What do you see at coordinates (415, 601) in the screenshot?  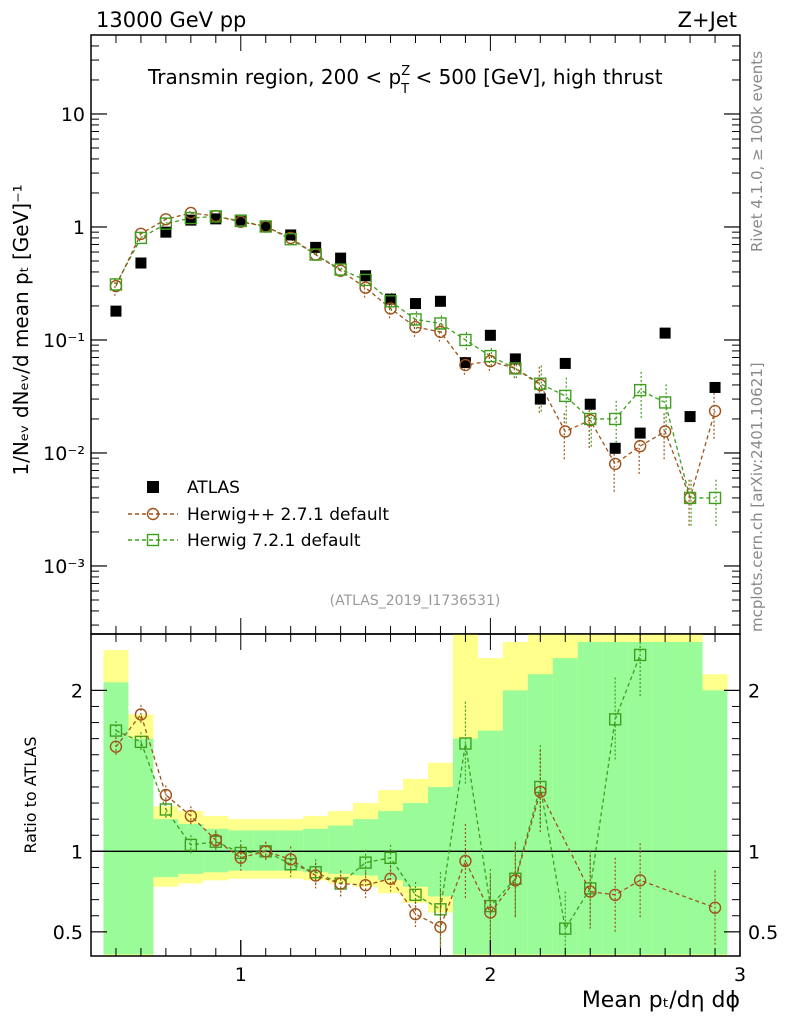 I see `analysis-id: (ATLAS_2019_I1736531)` at bounding box center [415, 601].